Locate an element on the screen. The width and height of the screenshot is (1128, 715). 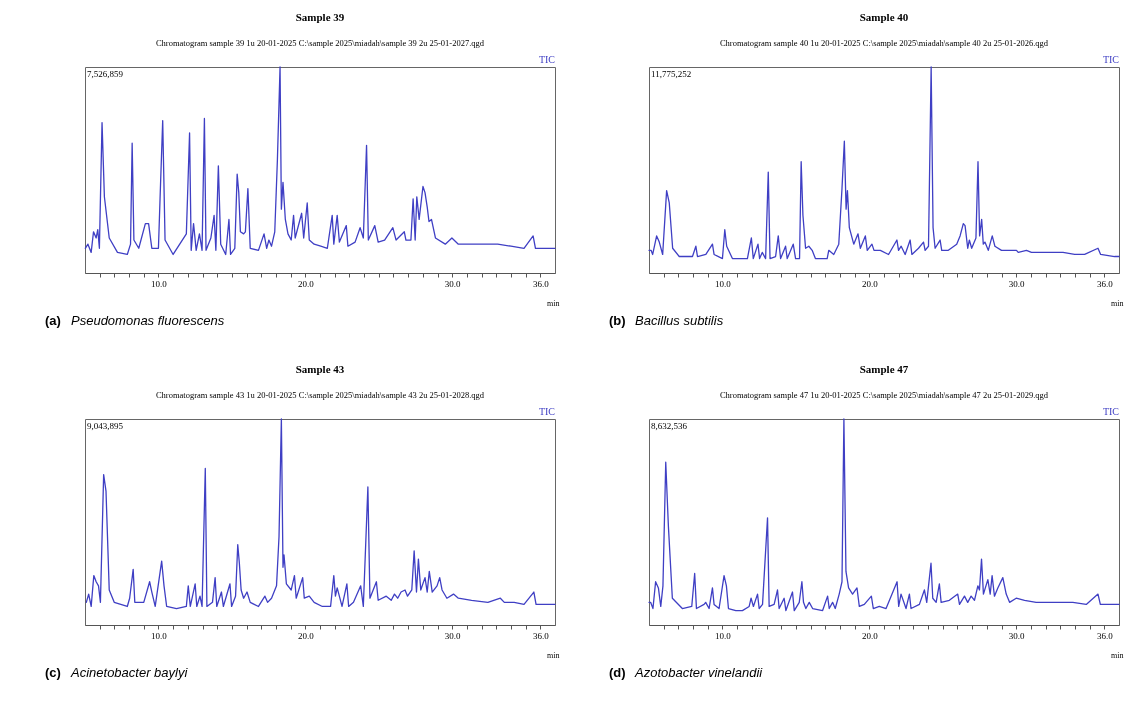
chart-title: Sample 39 is located at coordinates (320, 16).